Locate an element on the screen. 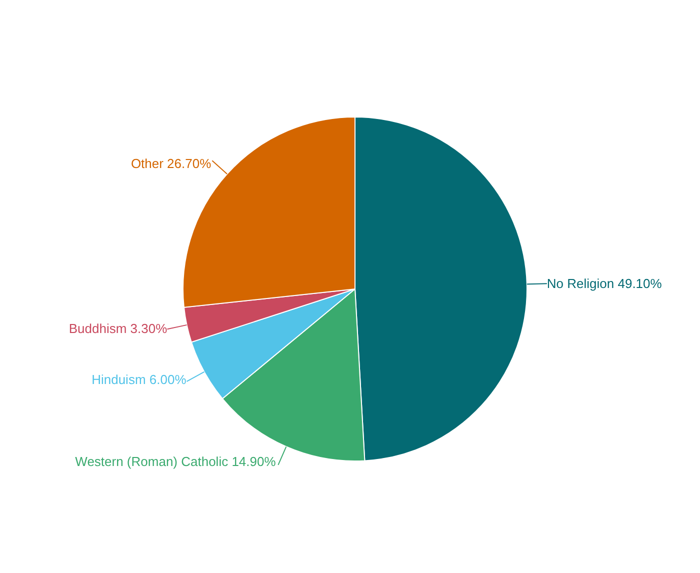 The image size is (700, 573). slice-label: Hinduism 6.00% is located at coordinates (139, 380).